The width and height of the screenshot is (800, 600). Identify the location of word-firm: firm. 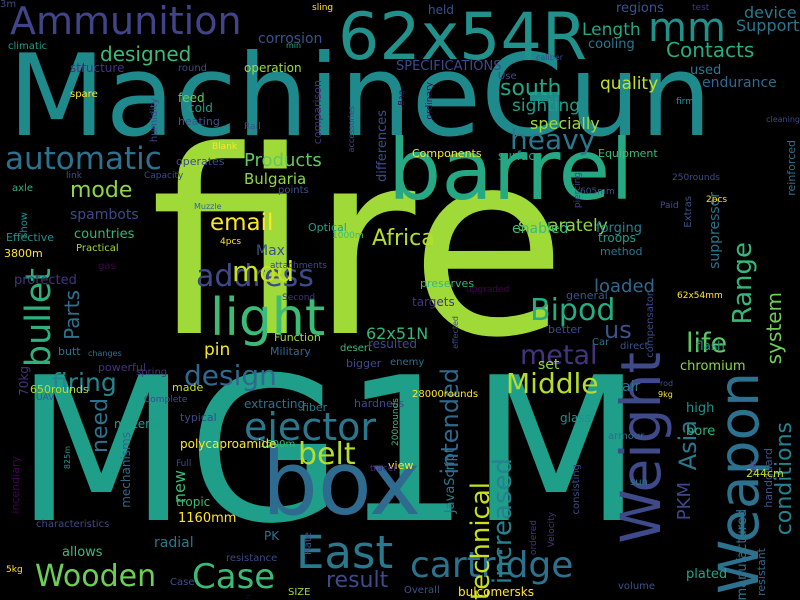
(685, 102).